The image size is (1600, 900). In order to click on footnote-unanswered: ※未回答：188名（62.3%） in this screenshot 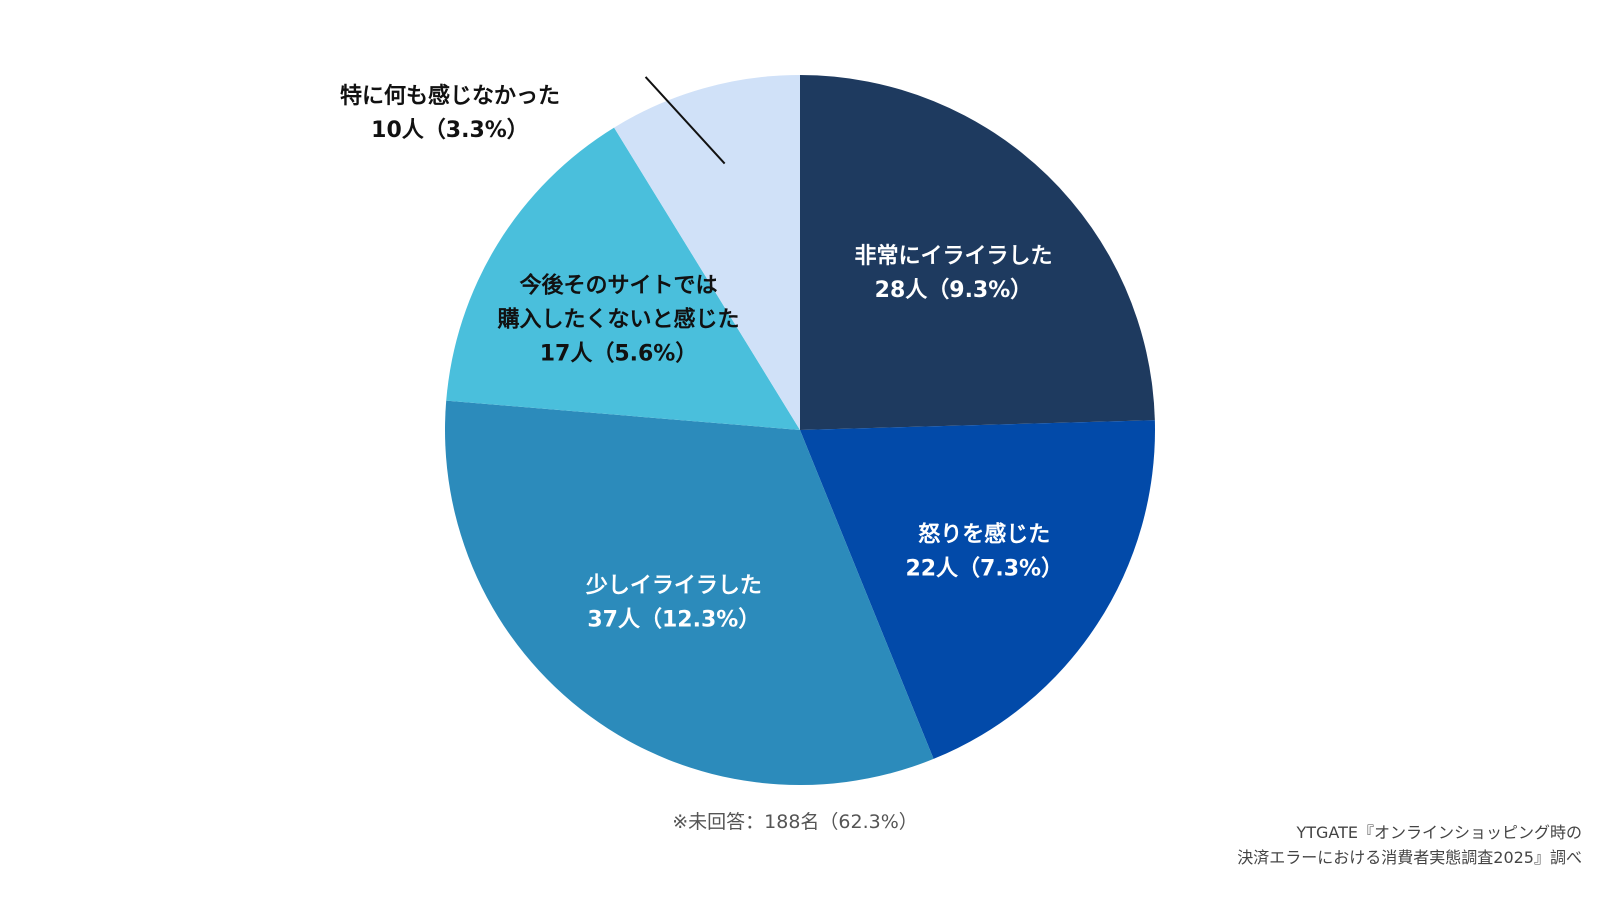, I will do `click(795, 822)`.